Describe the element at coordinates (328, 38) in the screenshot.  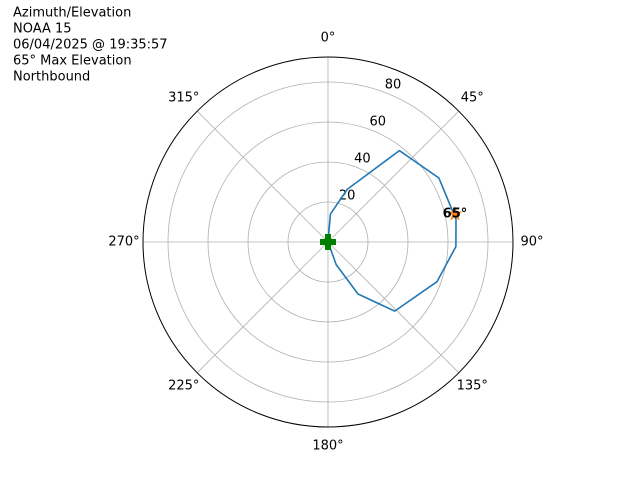
I see `theta-tick-label: 0°` at that location.